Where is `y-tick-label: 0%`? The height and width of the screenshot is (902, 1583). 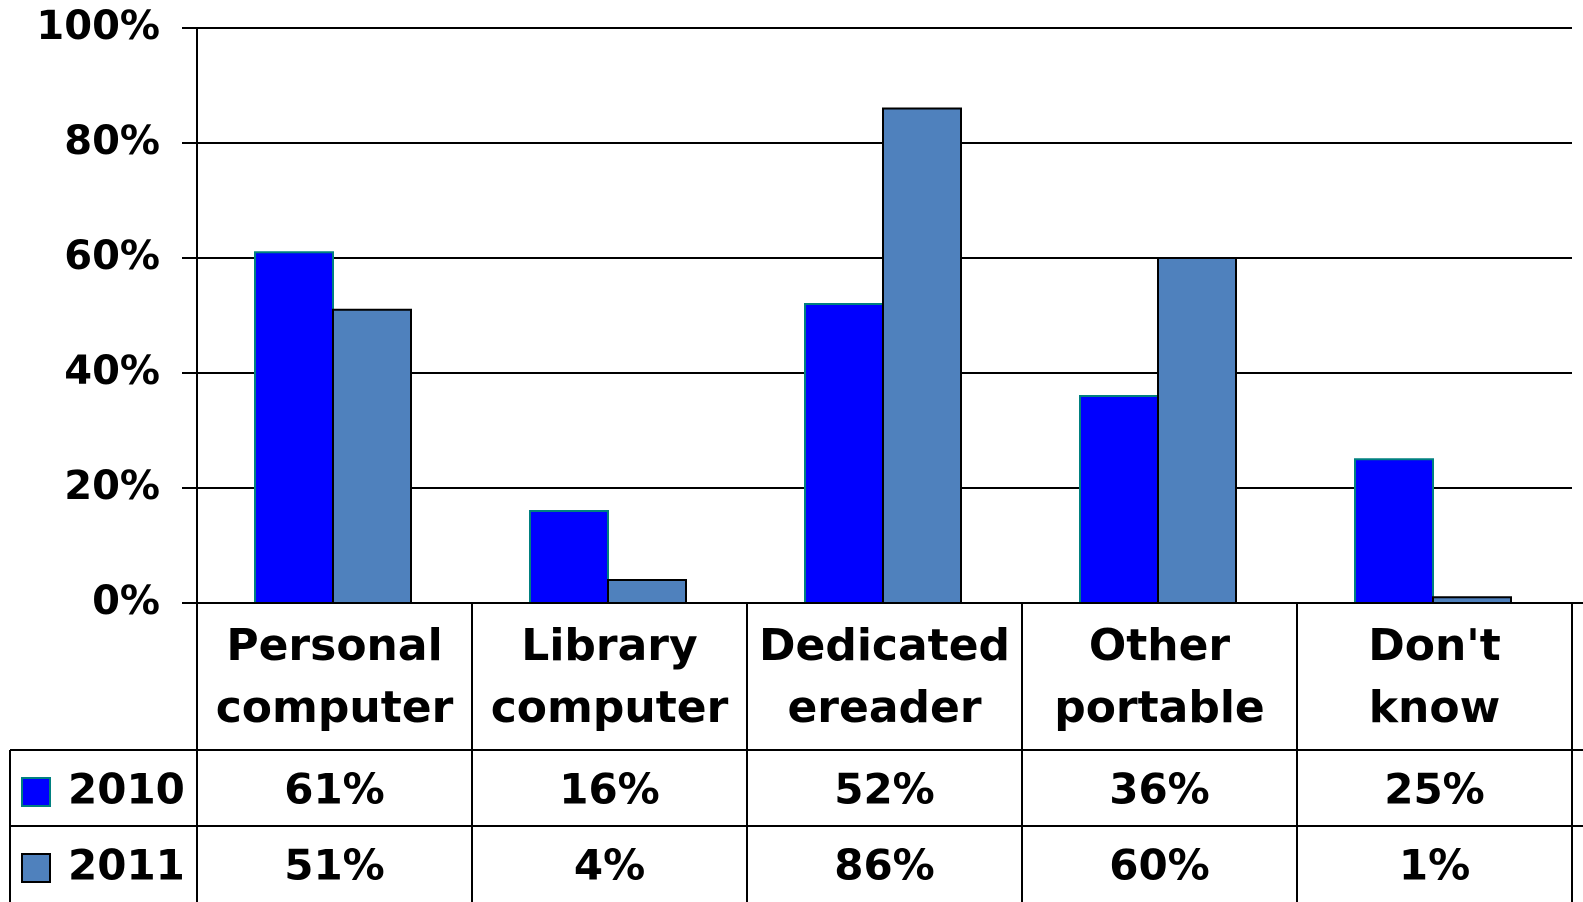
y-tick-label: 0% is located at coordinates (126, 601).